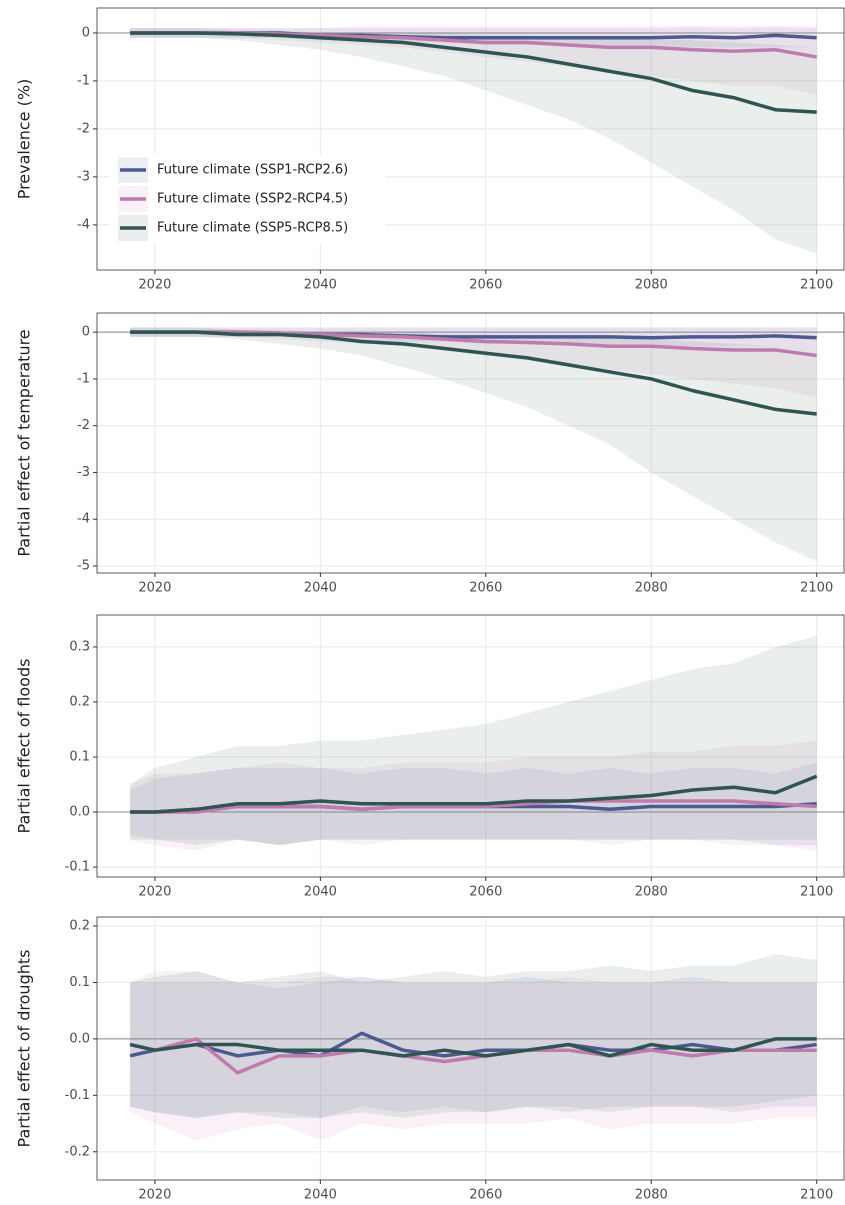 The width and height of the screenshot is (845, 1205). Describe the element at coordinates (24, 442) in the screenshot. I see `y-axis-title: Partial effect of temperature` at that location.